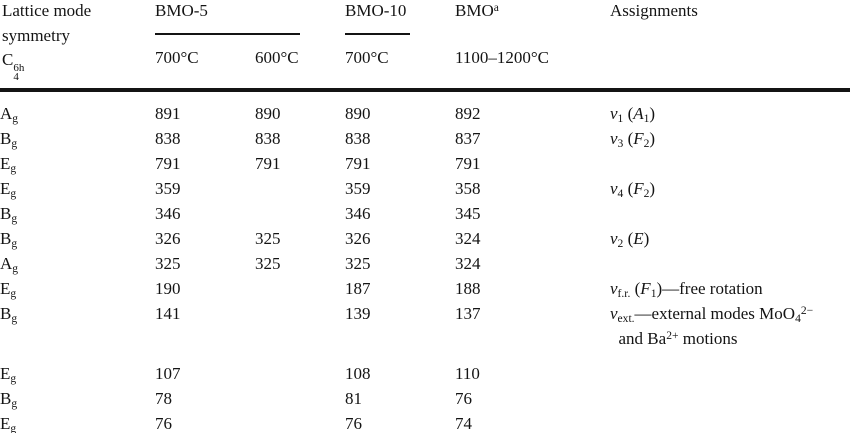 This screenshot has width=850, height=433. I want to click on table-row: Bg 838 838 838 837 ν3 (F2), so click(425, 138).